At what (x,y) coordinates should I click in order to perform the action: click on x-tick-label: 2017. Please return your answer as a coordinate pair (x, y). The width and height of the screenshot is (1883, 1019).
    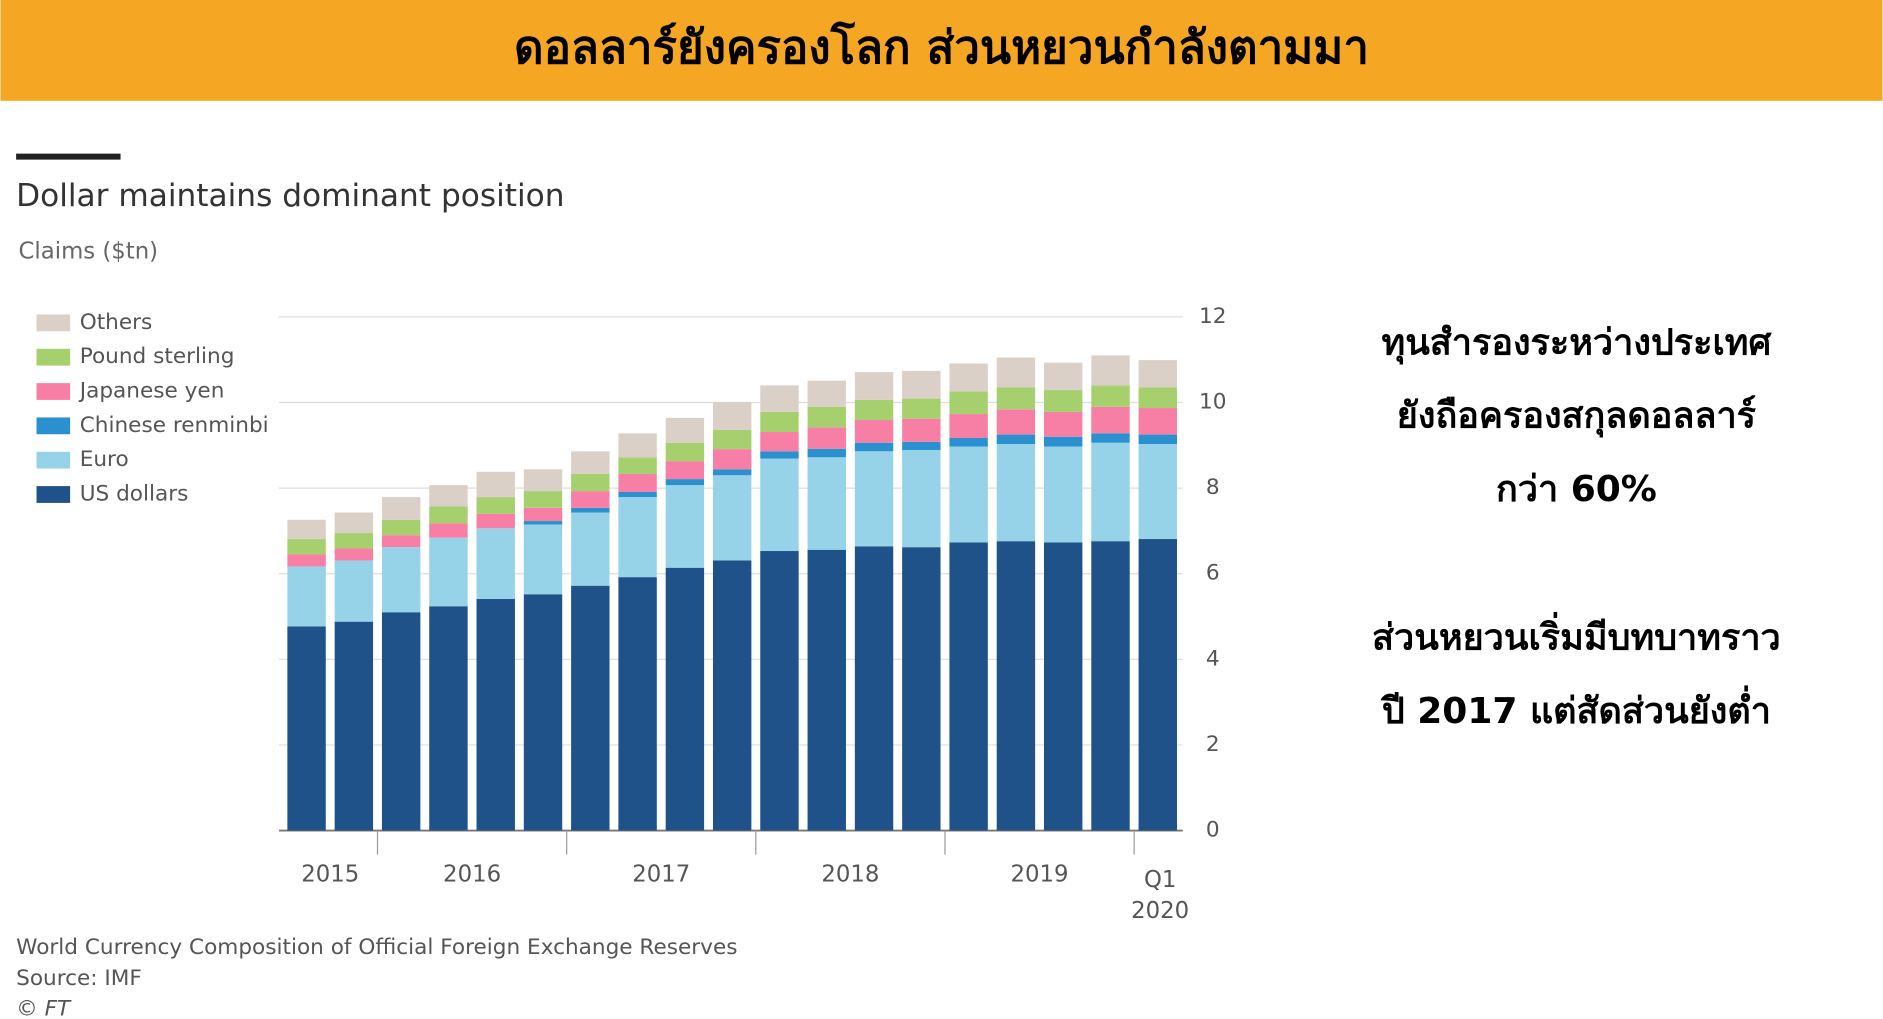
    Looking at the image, I should click on (661, 874).